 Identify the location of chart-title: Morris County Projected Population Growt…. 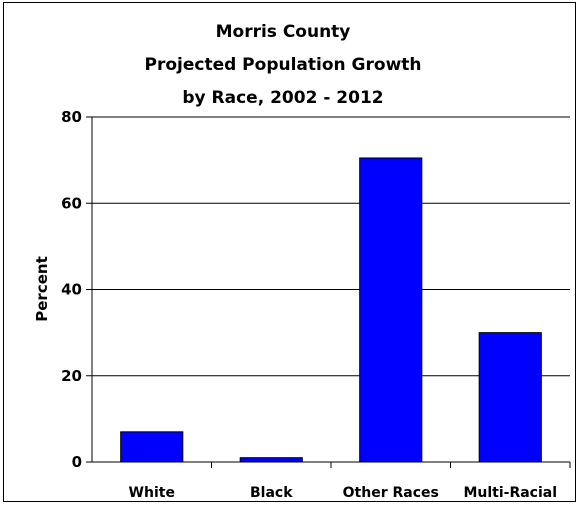
(282, 65).